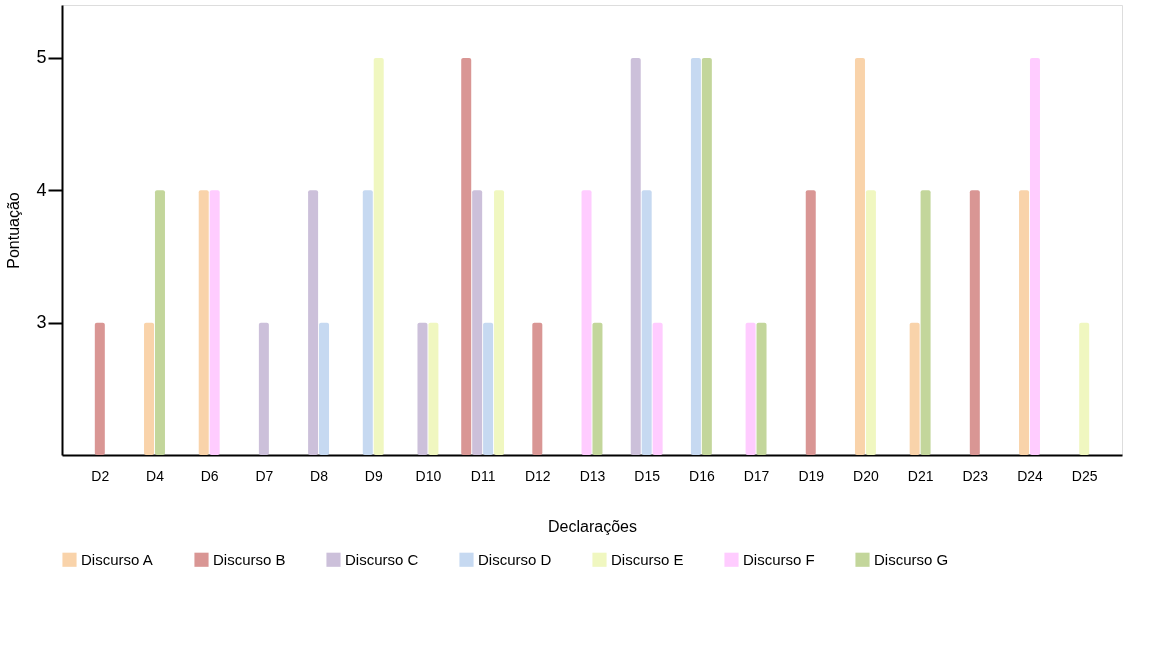 The image size is (1175, 655). What do you see at coordinates (117, 559) in the screenshot?
I see `legend-label: Discurso A` at bounding box center [117, 559].